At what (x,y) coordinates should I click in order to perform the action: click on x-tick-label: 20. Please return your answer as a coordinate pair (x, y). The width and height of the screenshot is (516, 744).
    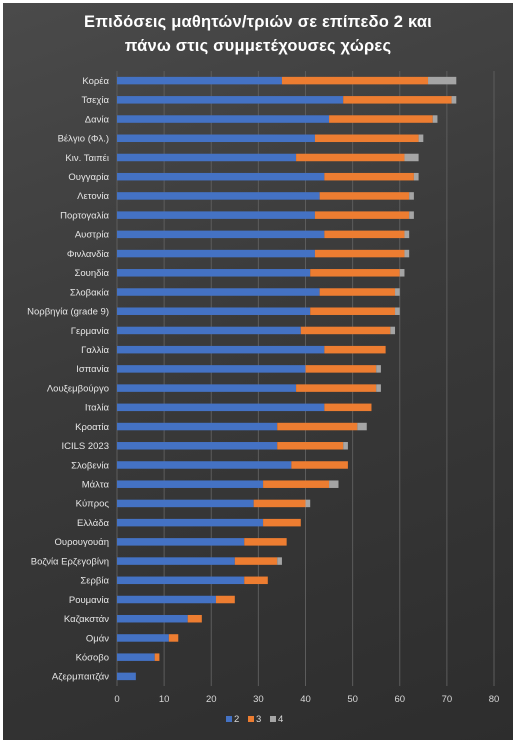
    Looking at the image, I should click on (211, 699).